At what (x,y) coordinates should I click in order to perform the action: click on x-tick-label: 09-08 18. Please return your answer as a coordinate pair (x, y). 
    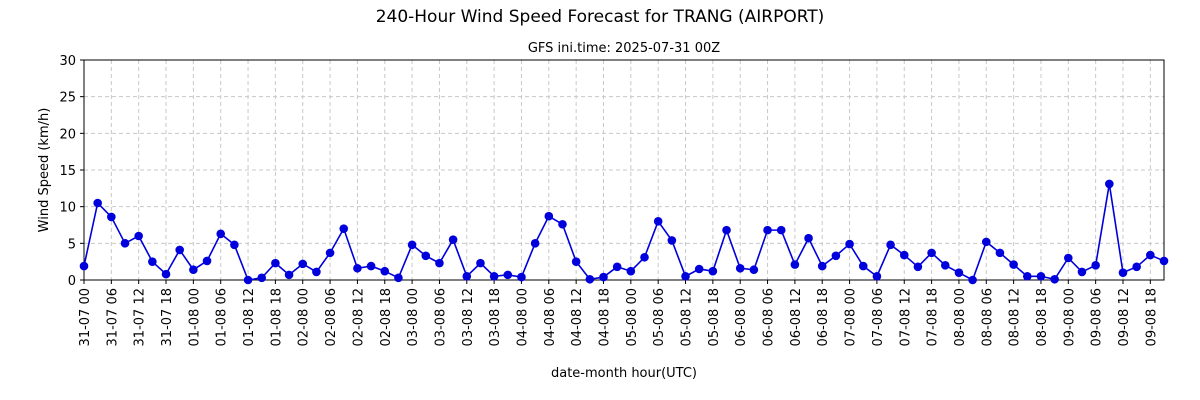
    Looking at the image, I should click on (1151, 317).